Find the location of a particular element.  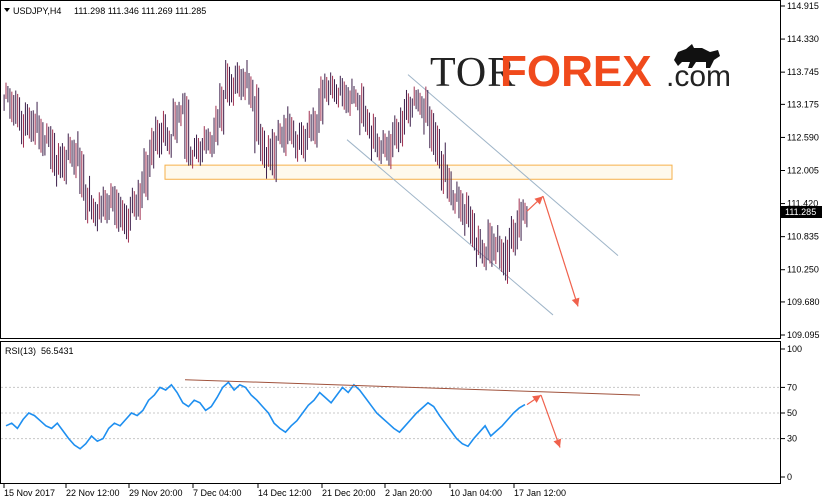

price-tick-label: 113.745 is located at coordinates (803, 72).